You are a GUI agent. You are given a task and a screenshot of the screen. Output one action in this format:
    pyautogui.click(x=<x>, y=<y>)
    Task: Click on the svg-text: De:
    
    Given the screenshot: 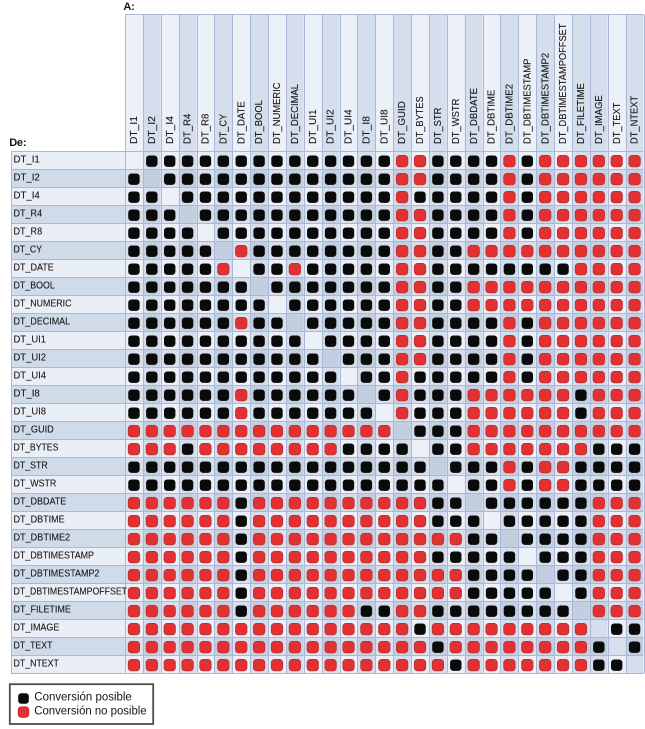 What is the action you would take?
    pyautogui.click(x=17, y=143)
    